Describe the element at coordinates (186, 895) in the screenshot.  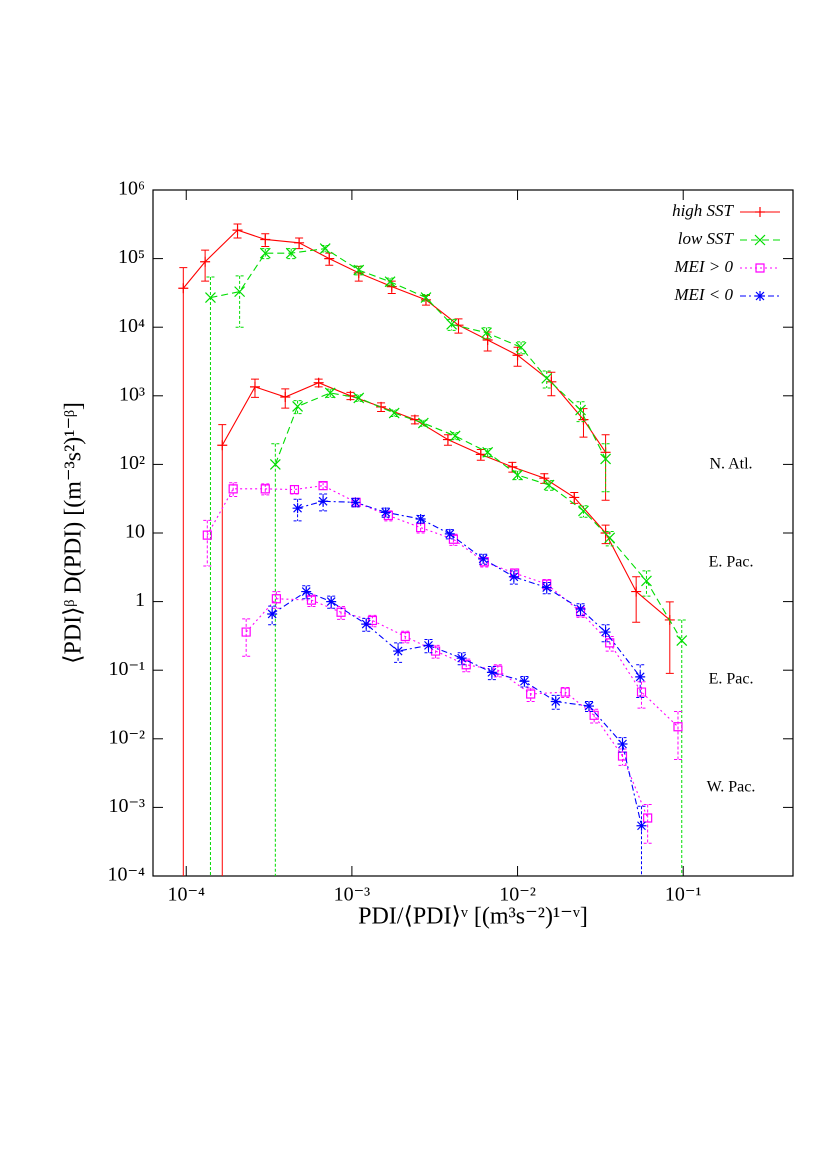
I see `x-tick-label: 10⁻⁴` at that location.